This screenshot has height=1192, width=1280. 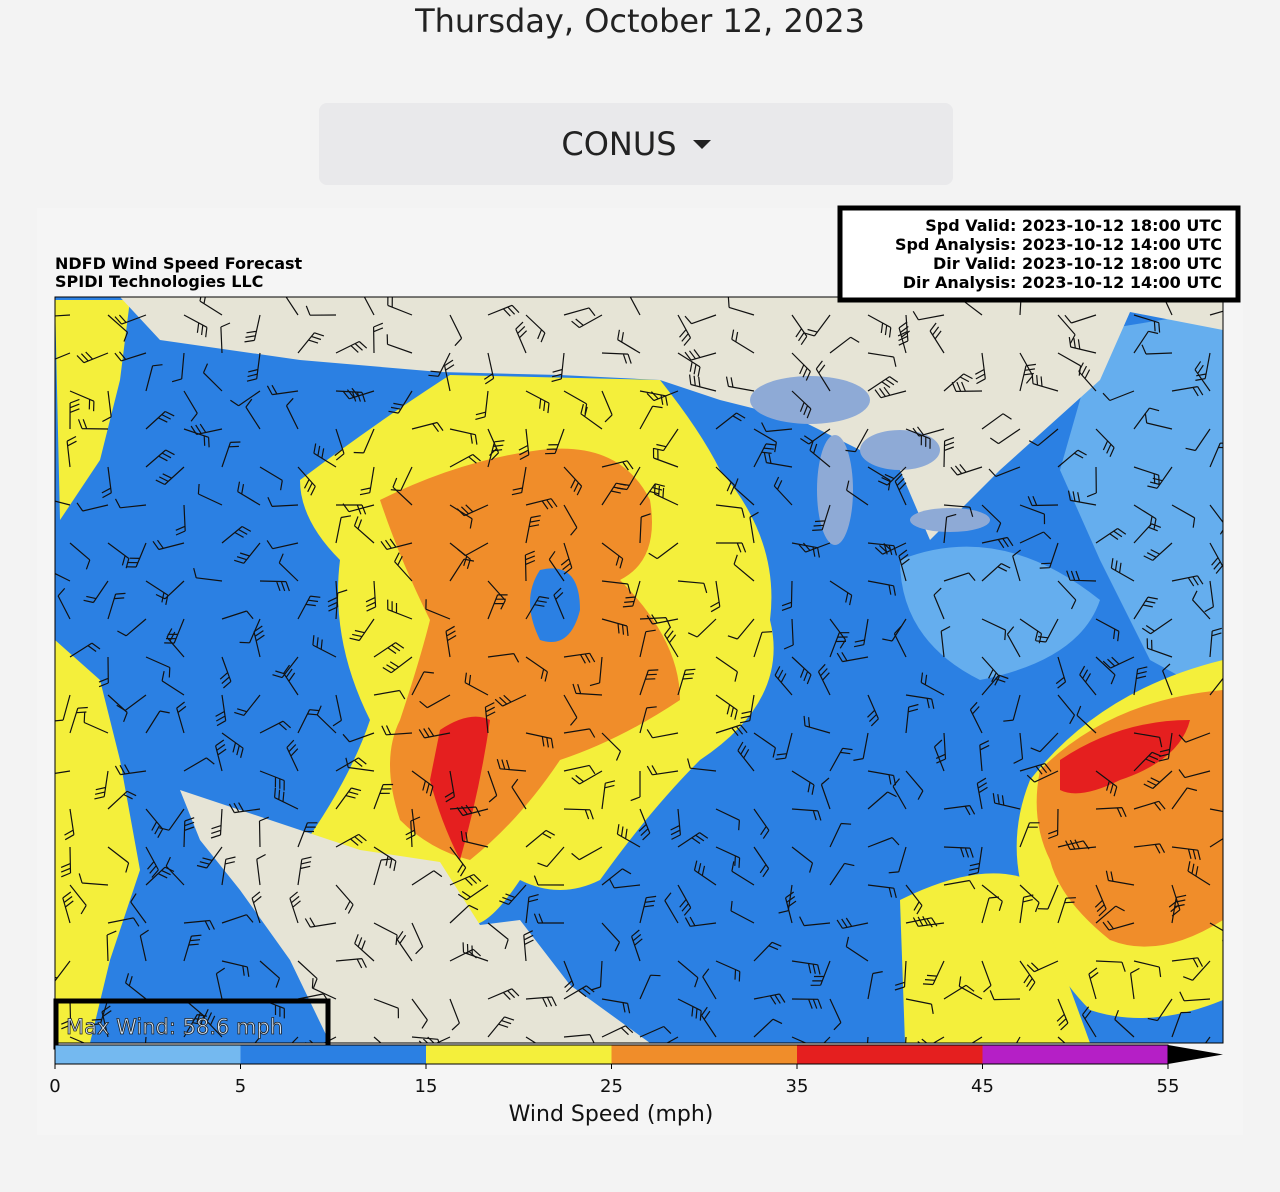 What do you see at coordinates (97, 841) in the screenshot?
I see `wind-zone-yellow` at bounding box center [97, 841].